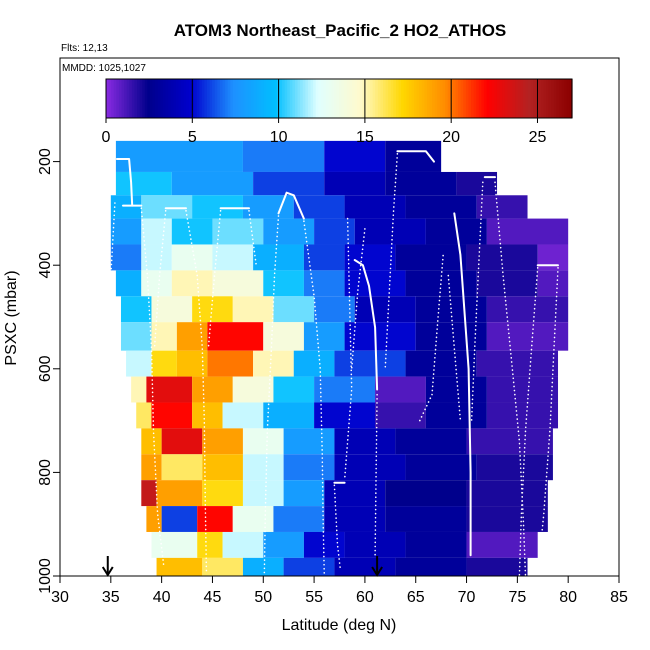 This screenshot has height=650, width=650. Describe the element at coordinates (162, 597) in the screenshot. I see `x-tick-label: 40` at that location.